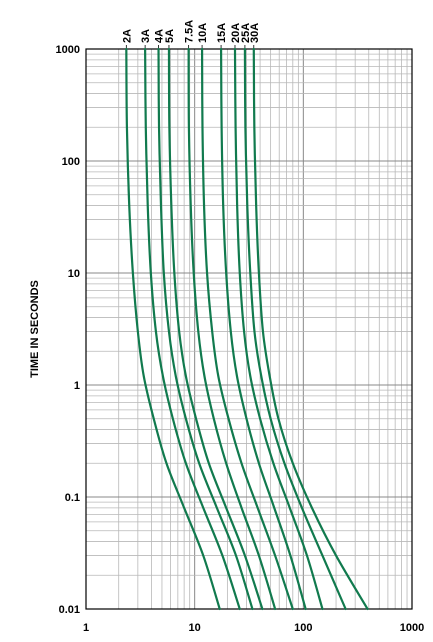 This screenshot has width=433, height=642. What do you see at coordinates (86, 628) in the screenshot?
I see `x-tick-label: 1` at bounding box center [86, 628].